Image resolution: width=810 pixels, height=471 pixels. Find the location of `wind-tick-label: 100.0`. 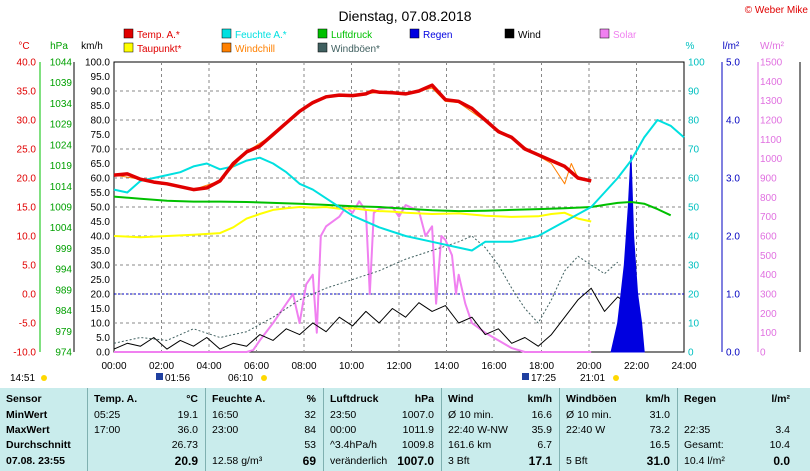

wind-tick-label: 100.0 is located at coordinates (97, 63).